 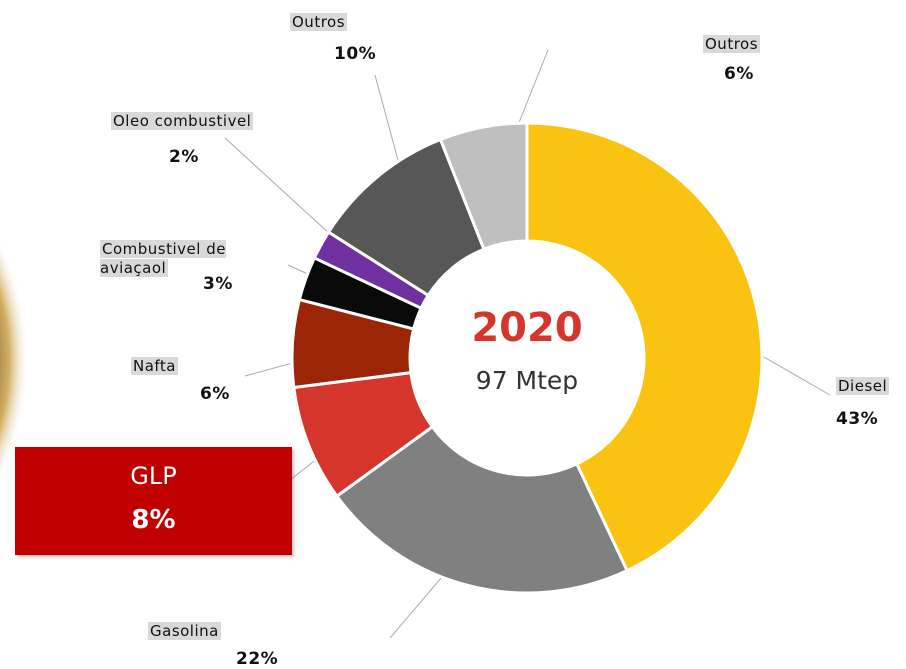 I want to click on category-label-text: Nafta, so click(x=155, y=366).